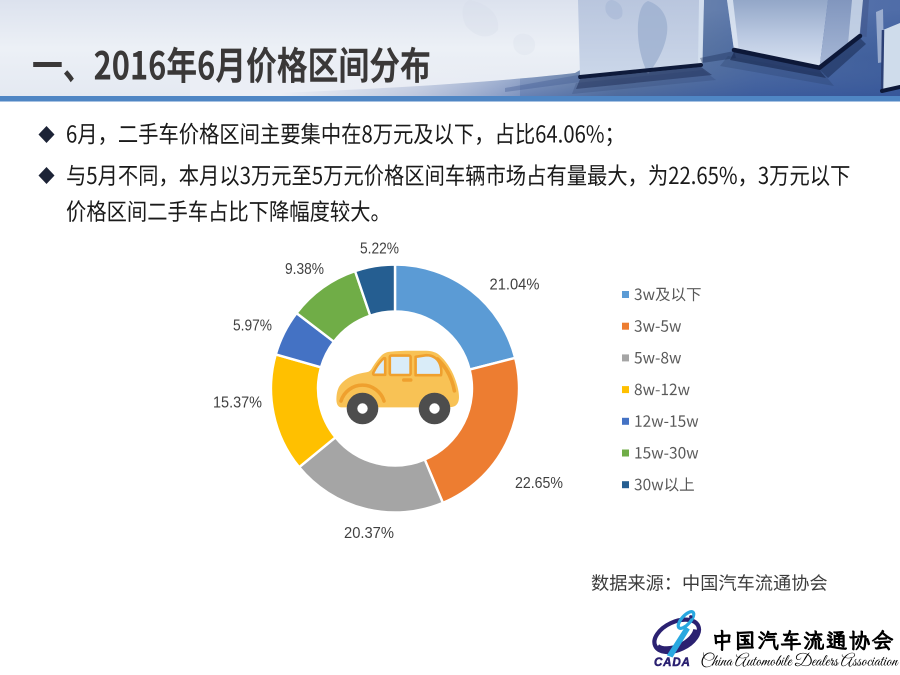 The width and height of the screenshot is (900, 675). What do you see at coordinates (252, 325) in the screenshot?
I see `svg-text: 5.97%` at bounding box center [252, 325].